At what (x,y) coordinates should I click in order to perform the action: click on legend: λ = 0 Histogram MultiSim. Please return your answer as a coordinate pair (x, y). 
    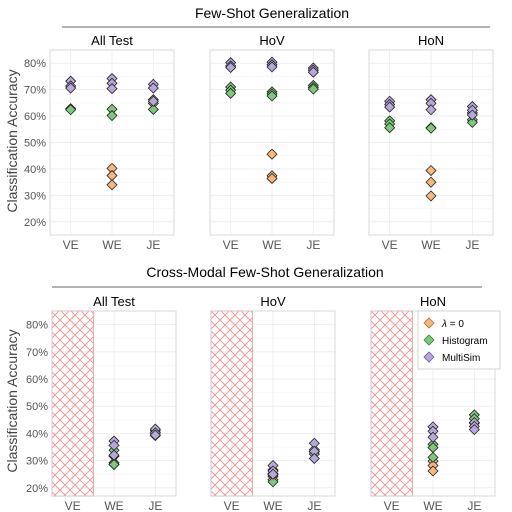
    Looking at the image, I should click on (459, 340).